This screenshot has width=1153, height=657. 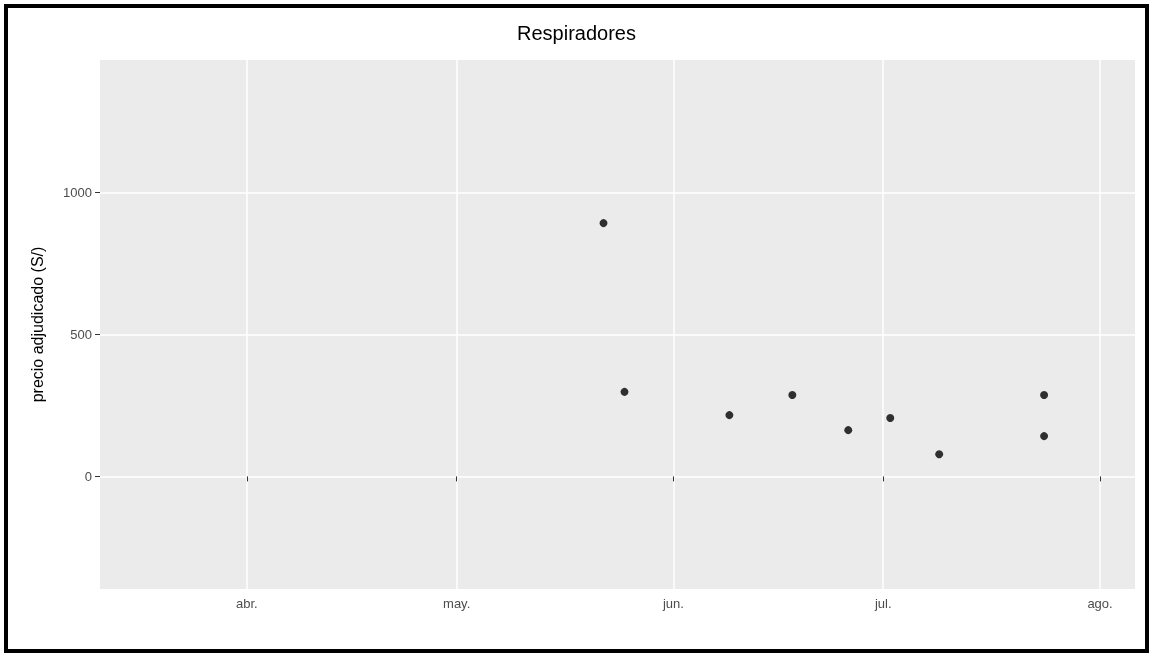 What do you see at coordinates (77, 193) in the screenshot?
I see `y-tick-label: 1000` at bounding box center [77, 193].